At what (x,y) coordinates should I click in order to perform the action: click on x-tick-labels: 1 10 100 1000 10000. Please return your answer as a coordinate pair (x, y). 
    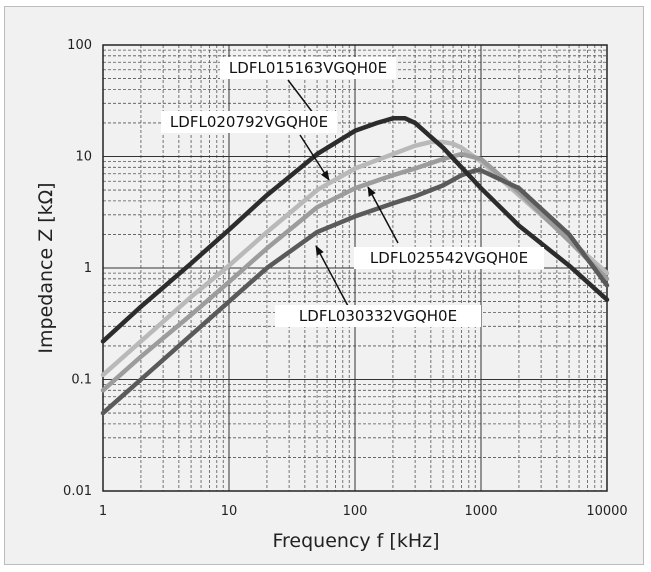
    Looking at the image, I should click on (363, 511).